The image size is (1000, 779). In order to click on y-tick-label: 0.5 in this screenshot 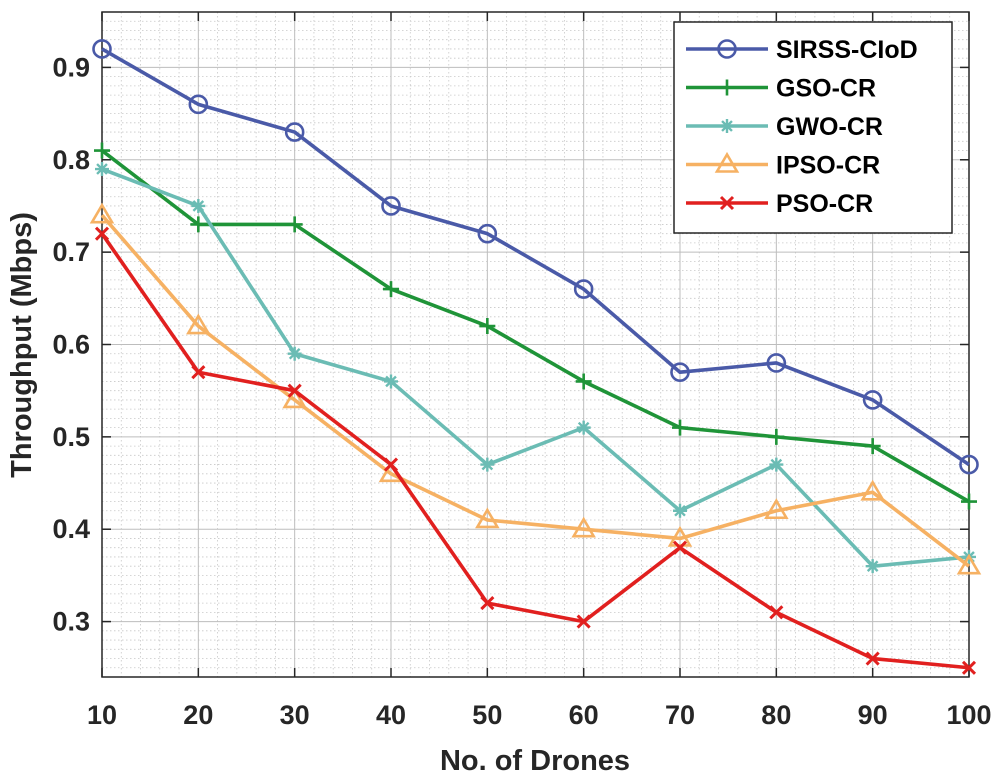, I will do `click(71, 437)`.